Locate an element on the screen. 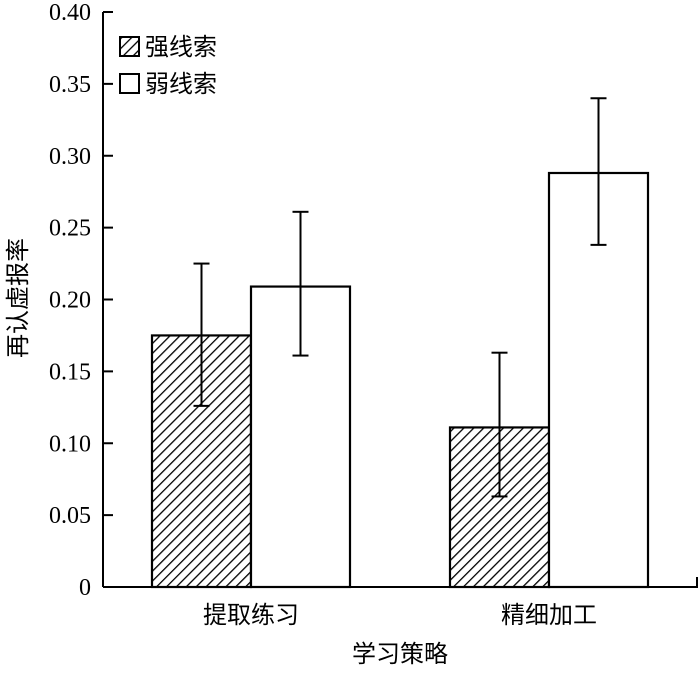 This screenshot has width=700, height=674. legend-label: 强线索 is located at coordinates (181, 47).